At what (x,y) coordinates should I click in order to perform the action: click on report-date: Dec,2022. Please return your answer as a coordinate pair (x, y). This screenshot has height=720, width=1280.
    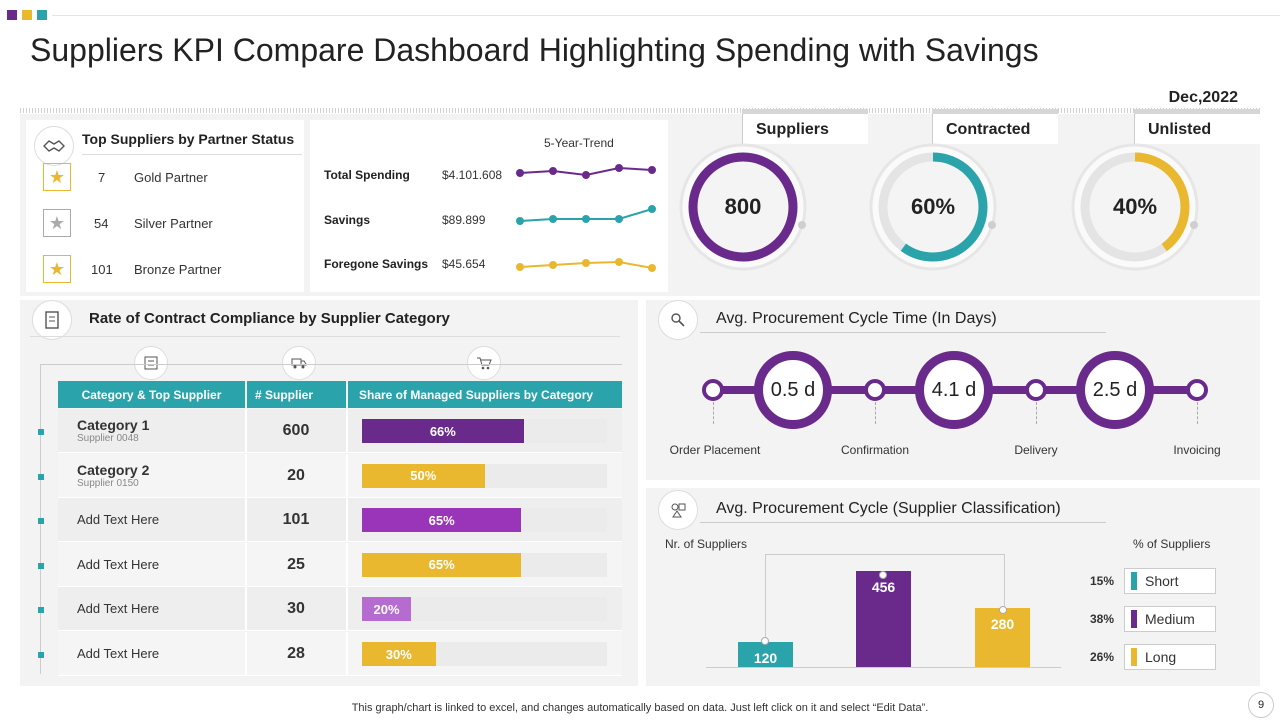
    Looking at the image, I should click on (1203, 97).